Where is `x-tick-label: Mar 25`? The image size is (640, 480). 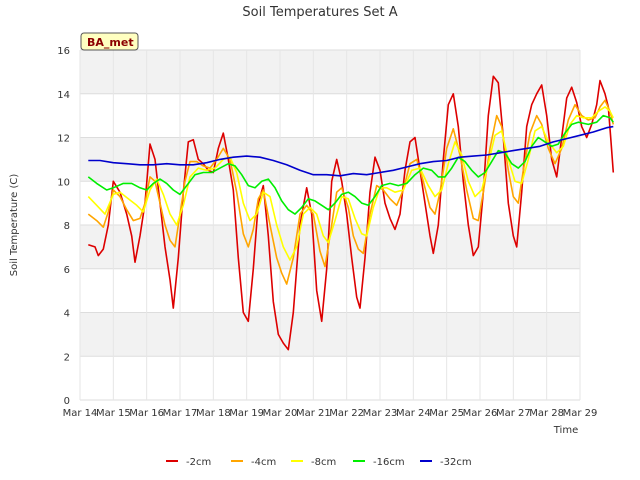 x-tick-label: Mar 25 is located at coordinates (446, 413).